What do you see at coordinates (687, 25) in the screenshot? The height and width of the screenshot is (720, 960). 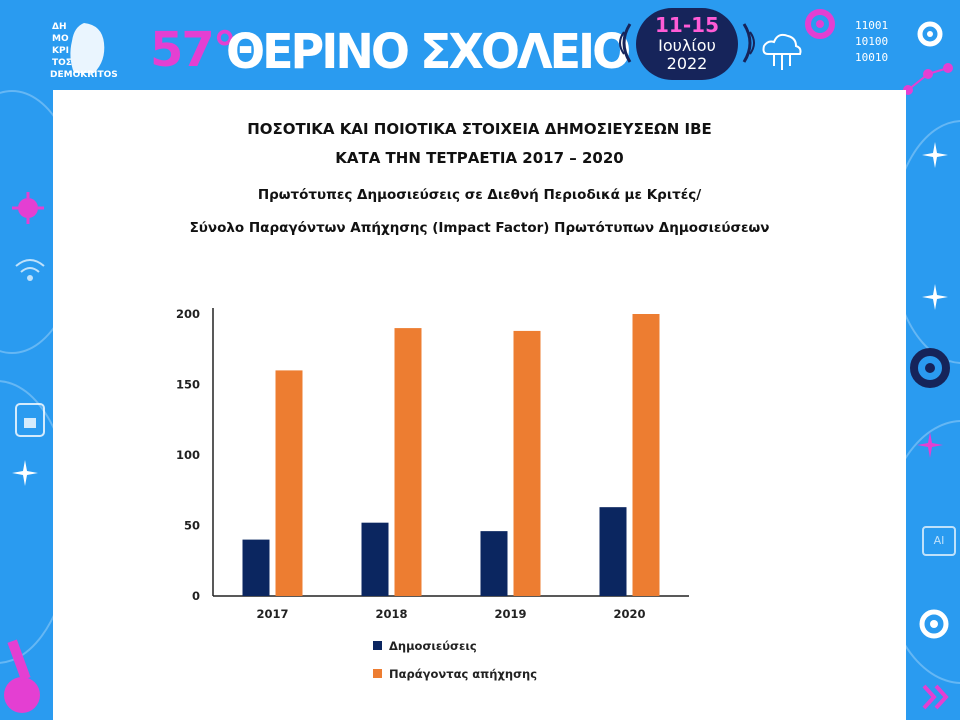 I see `dates-days: 11-15` at bounding box center [687, 25].